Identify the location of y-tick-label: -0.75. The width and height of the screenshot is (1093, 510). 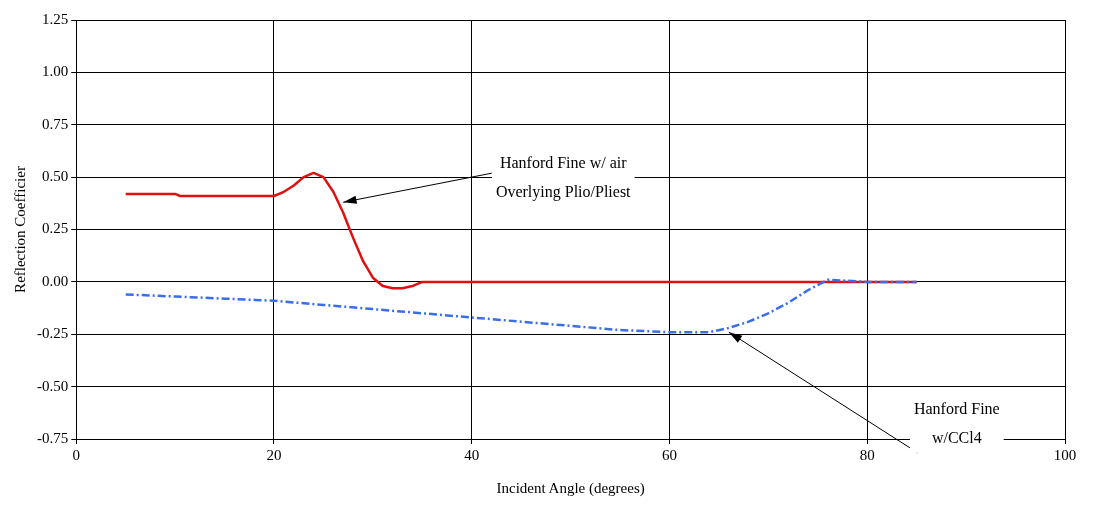
(53, 437).